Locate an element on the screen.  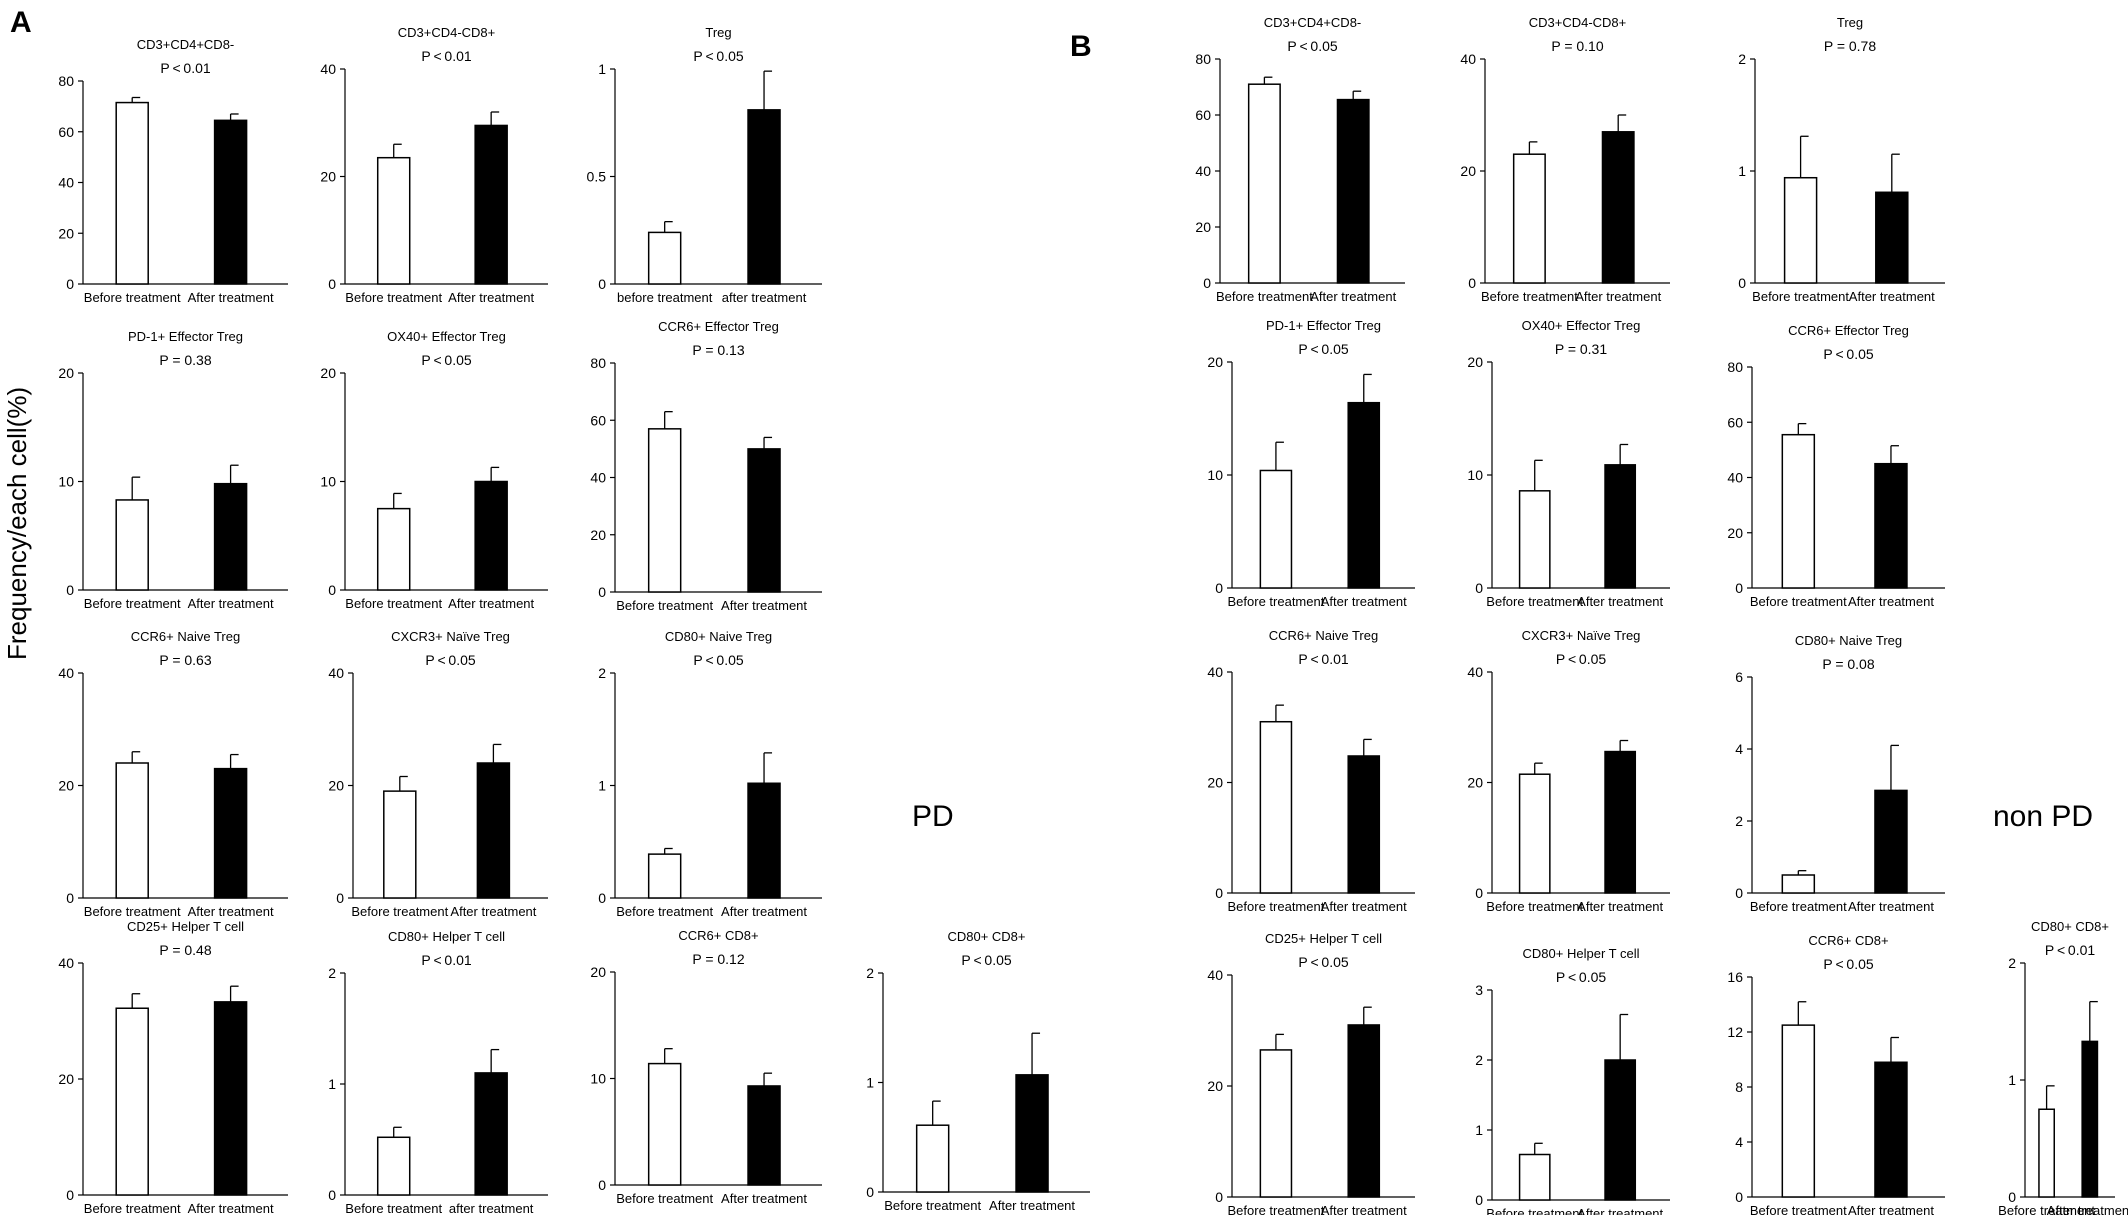
y-tick-label: 12 is located at coordinates (1735, 1032).